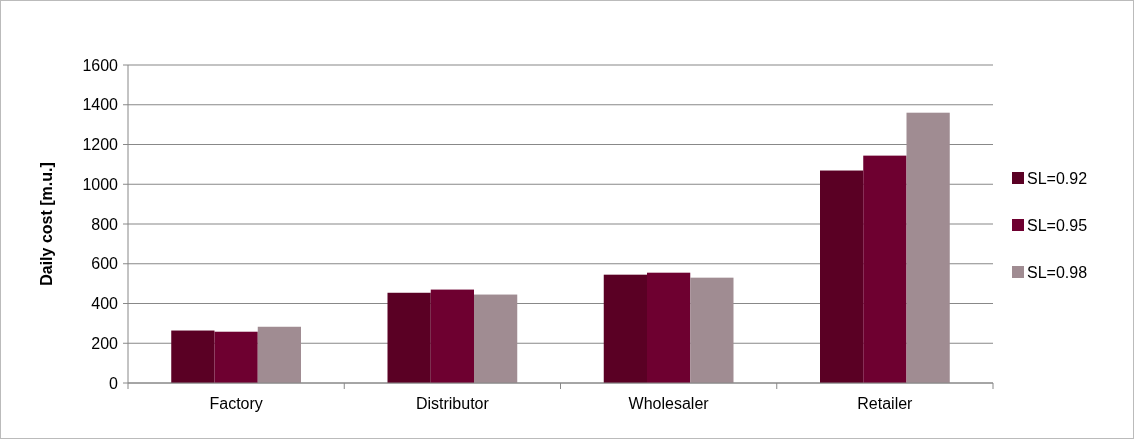 This screenshot has width=1134, height=439. What do you see at coordinates (100, 105) in the screenshot?
I see `y-tick-label: 1400` at bounding box center [100, 105].